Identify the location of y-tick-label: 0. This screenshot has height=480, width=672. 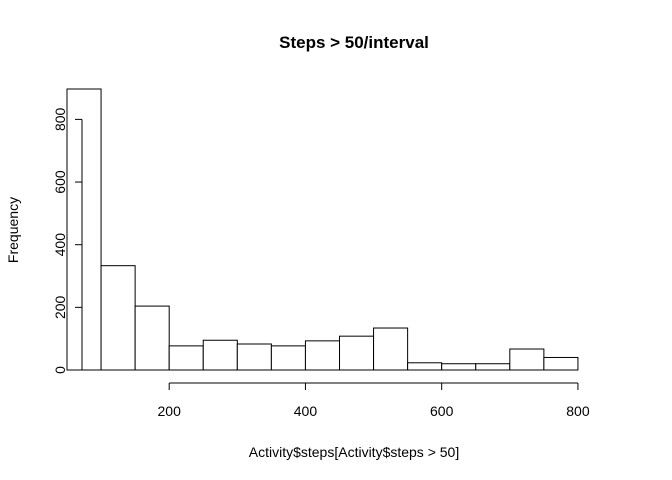
(60, 370).